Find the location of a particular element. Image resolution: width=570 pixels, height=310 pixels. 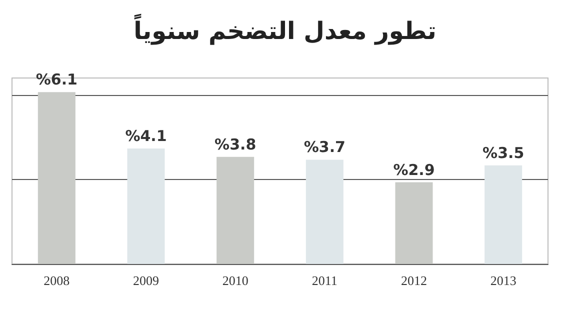

x-tick-label: 2009 is located at coordinates (146, 280).